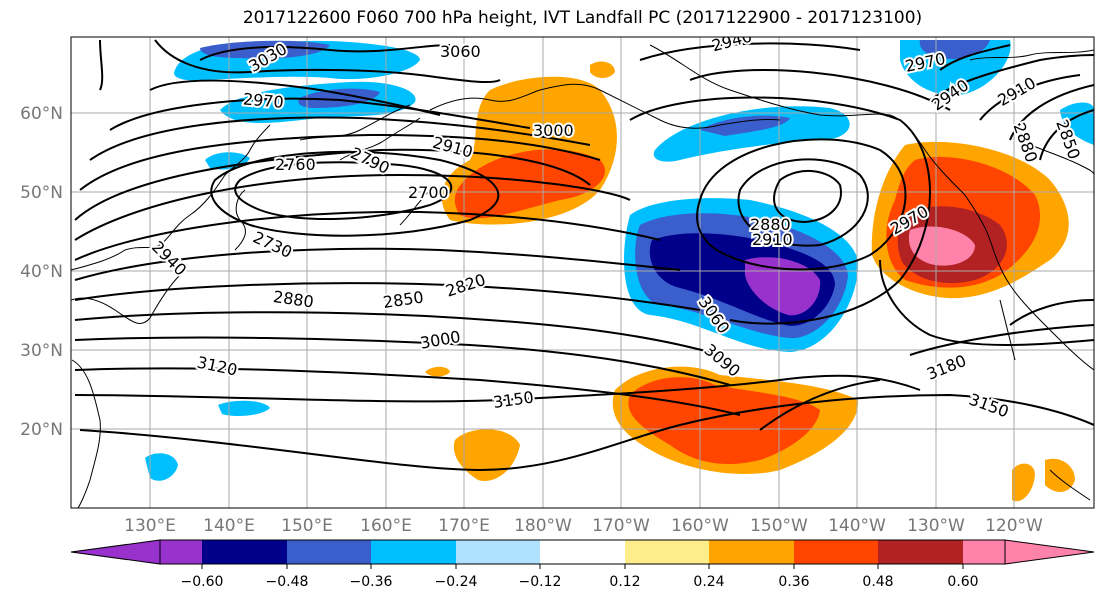 The height and width of the screenshot is (601, 1105). I want to click on contour-label: 2880, so click(770, 224).